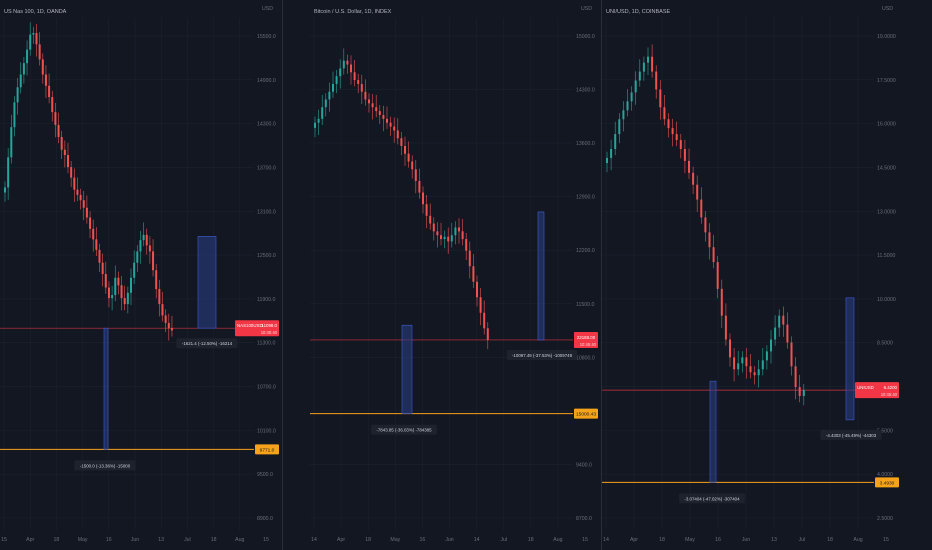 This screenshot has width=932, height=550. Describe the element at coordinates (877, 390) in the screenshot. I see `price-tag-bg` at that location.